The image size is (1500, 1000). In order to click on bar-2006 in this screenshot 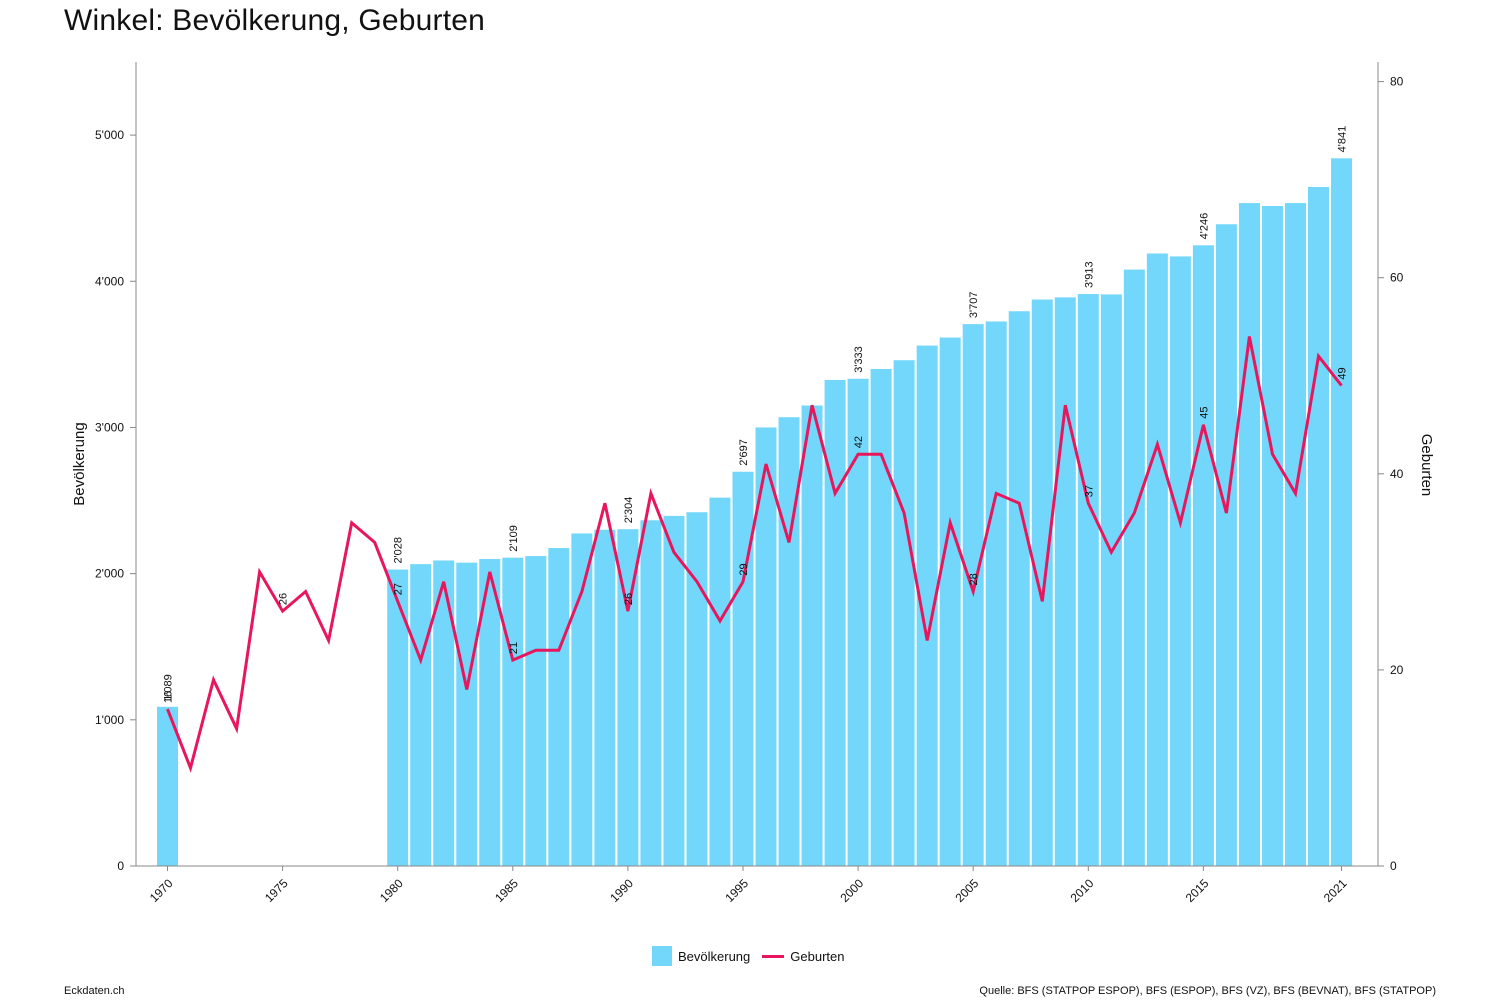, I will do `click(996, 593)`.